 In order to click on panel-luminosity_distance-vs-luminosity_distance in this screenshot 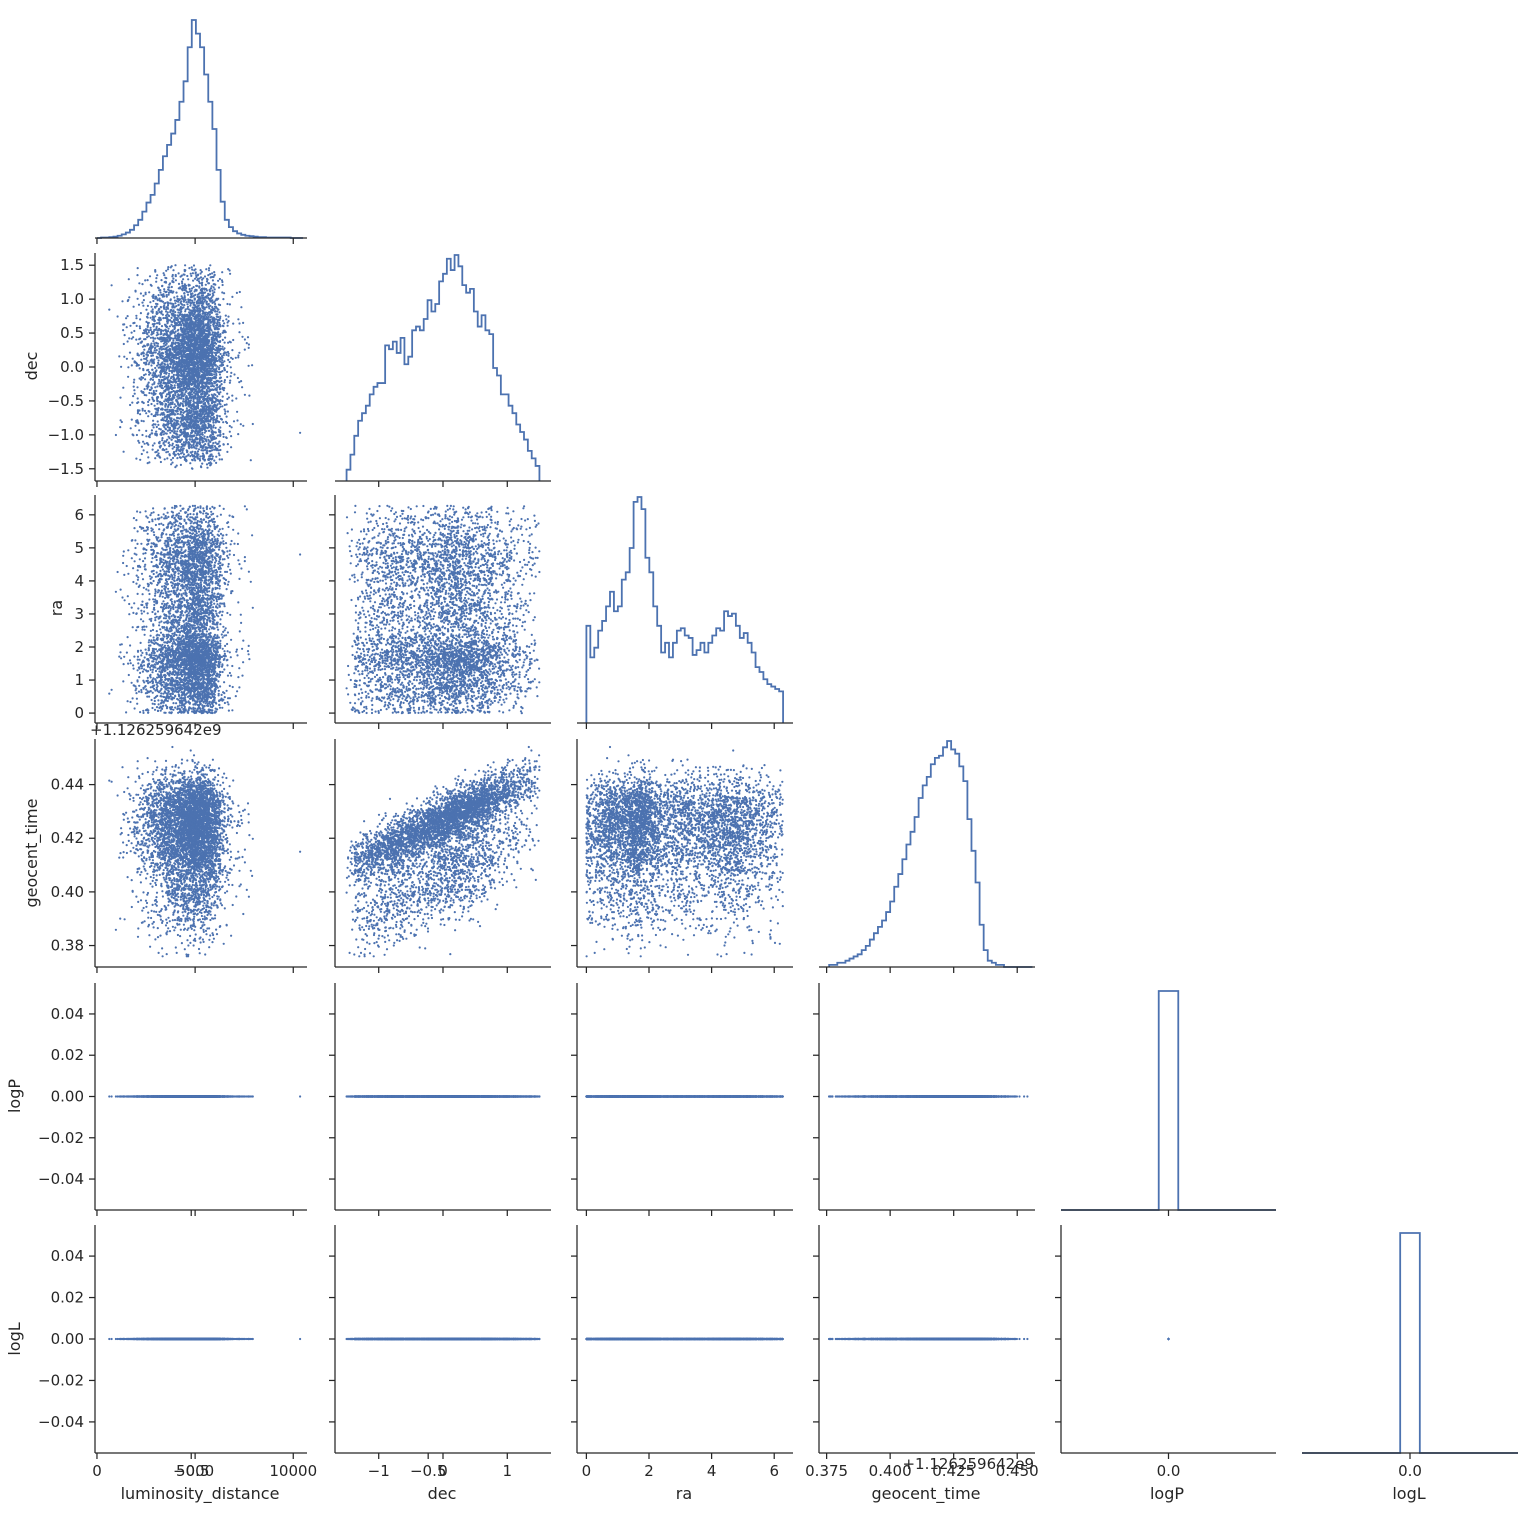, I will do `click(201, 132)`.